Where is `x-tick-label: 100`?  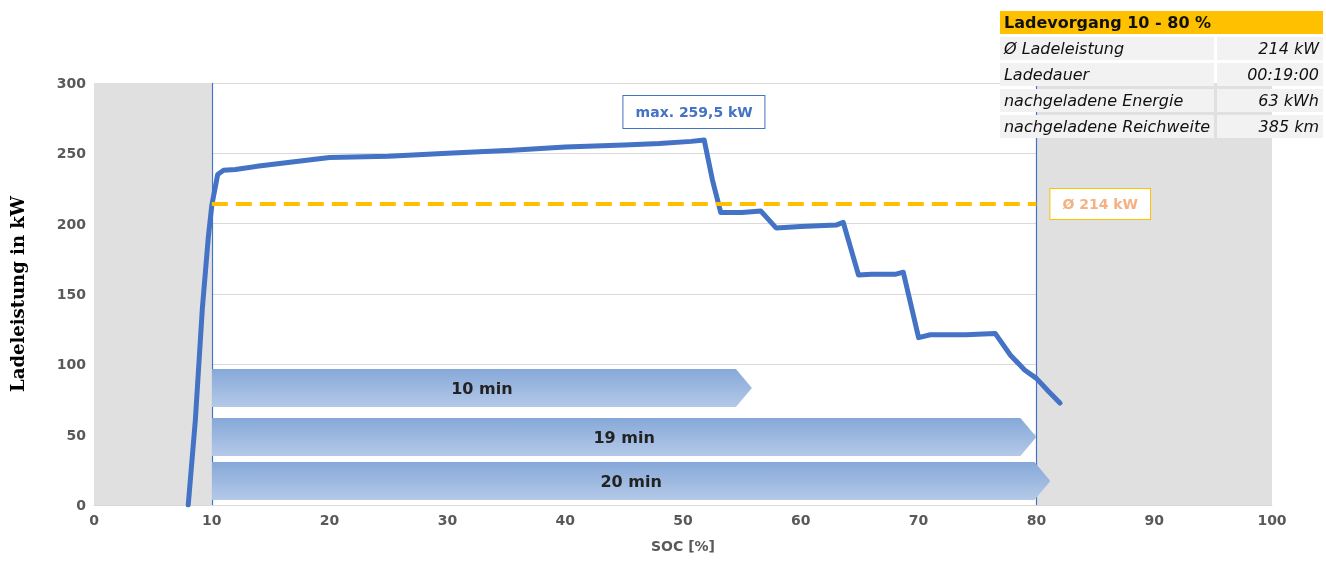 x-tick-label: 100 is located at coordinates (1272, 520).